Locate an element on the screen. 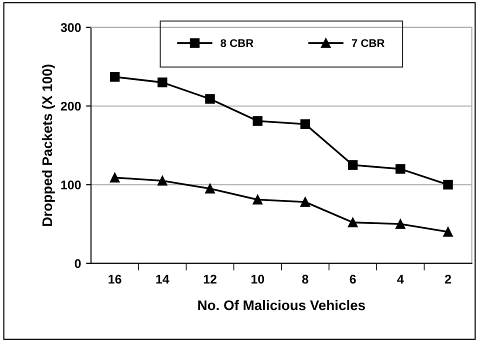 Image resolution: width=479 pixels, height=342 pixels. y-tick-label: 200 is located at coordinates (70, 106).